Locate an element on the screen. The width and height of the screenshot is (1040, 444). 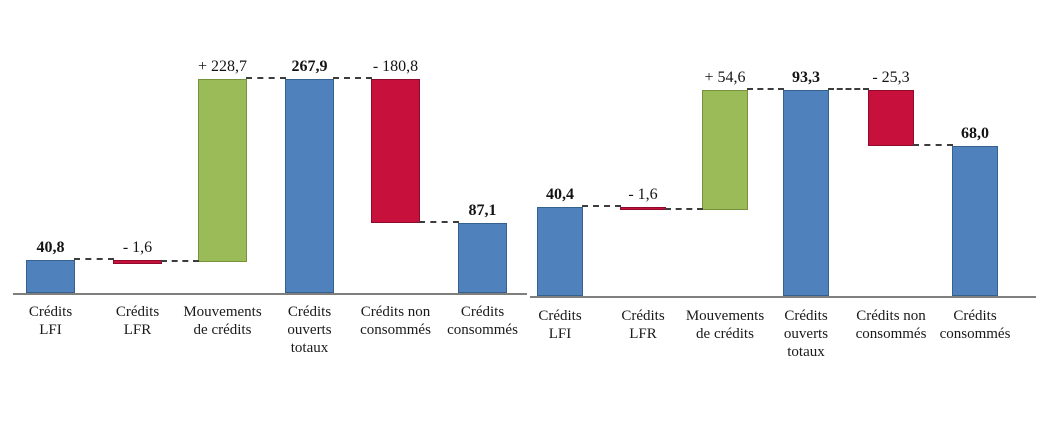
bar-value-label: - 25,3 is located at coordinates (891, 77).